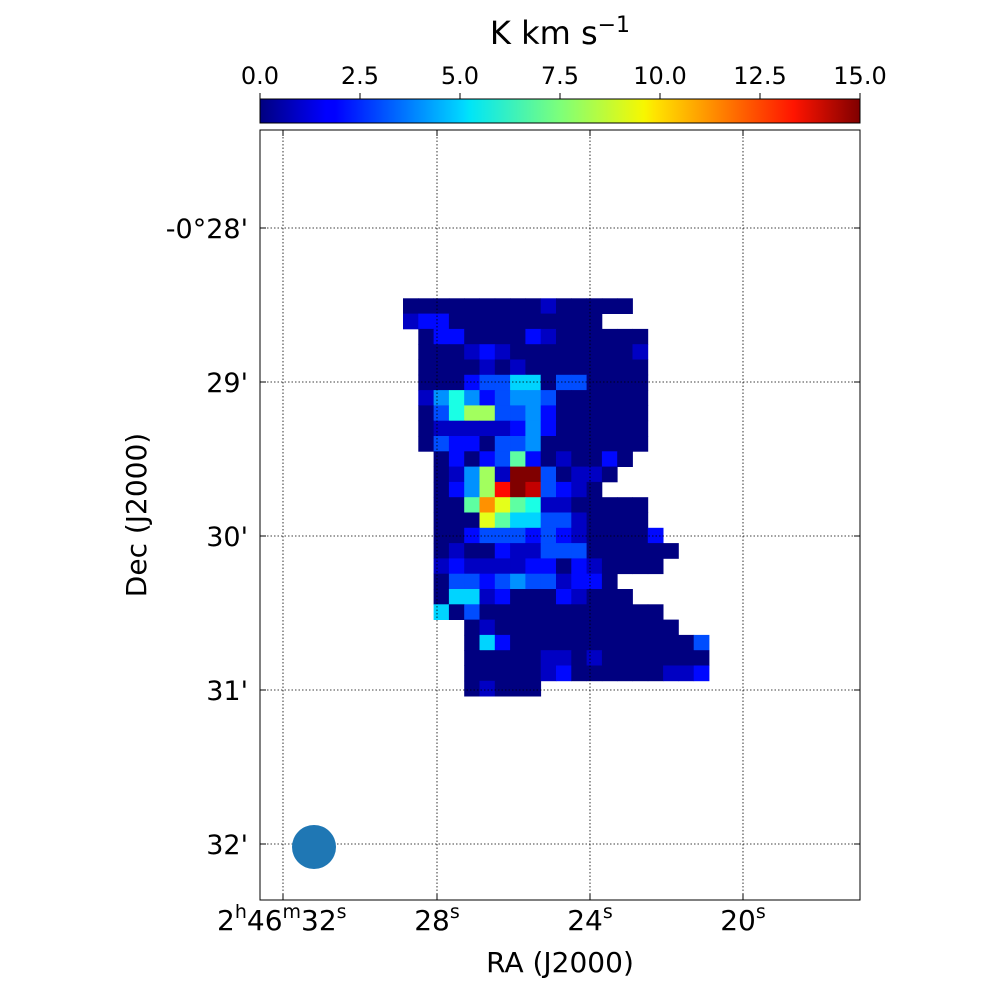  I want to click on heatmap-cells, so click(556, 497).